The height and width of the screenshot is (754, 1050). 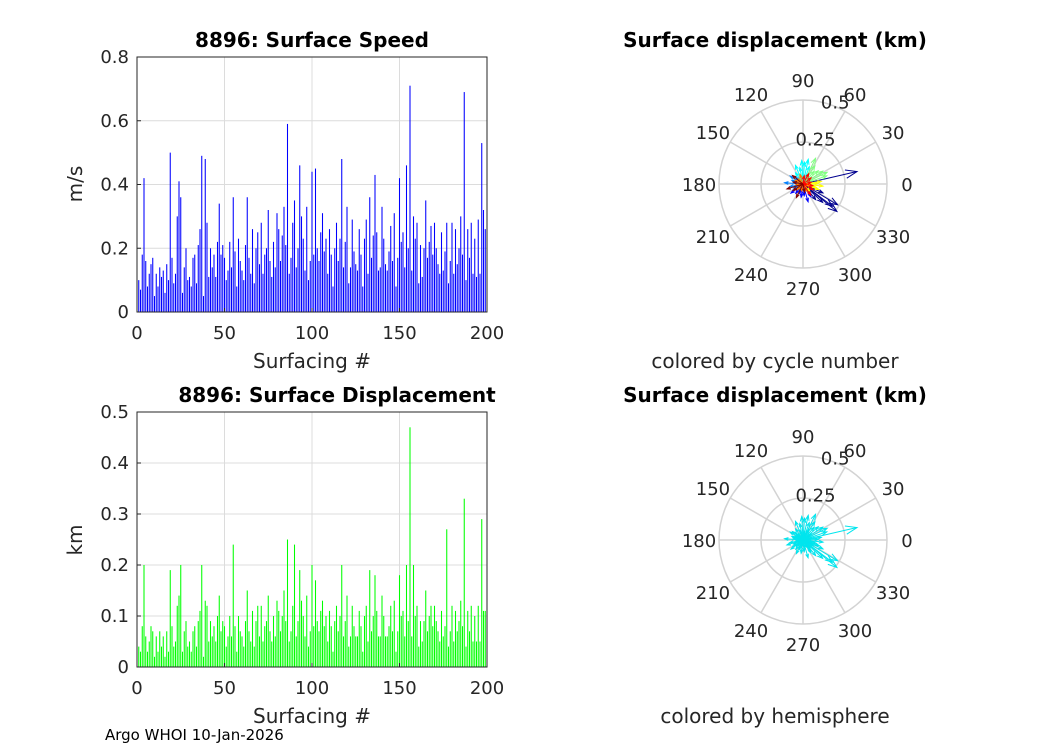 I want to click on speed-x-tick-label: 200, so click(x=487, y=333).